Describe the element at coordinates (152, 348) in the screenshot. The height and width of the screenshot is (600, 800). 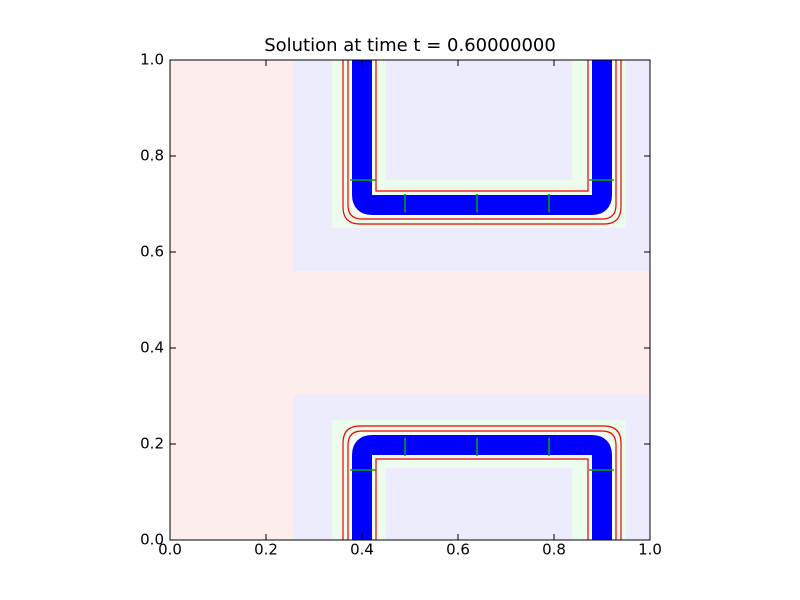
I see `y-tick-label: 0.4` at that location.